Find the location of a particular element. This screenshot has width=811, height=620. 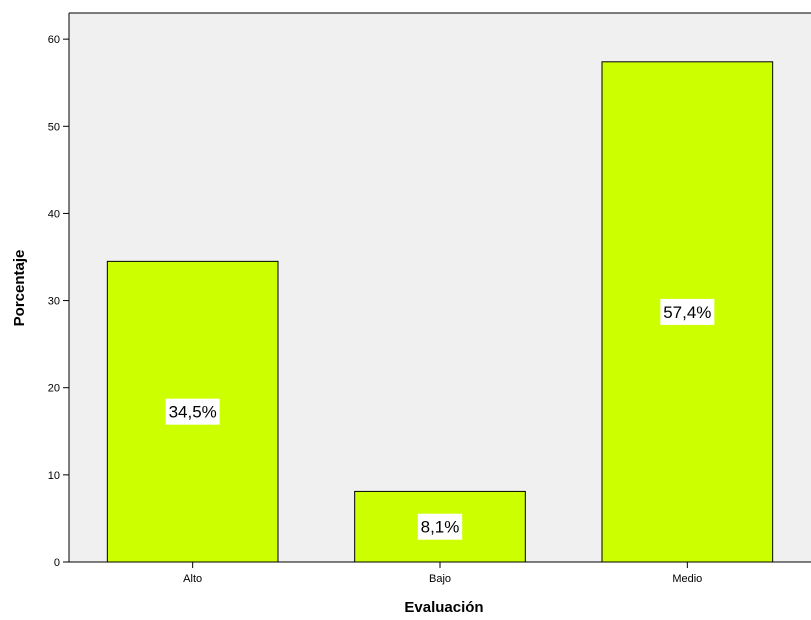

y-tick-label: 50 is located at coordinates (54, 127).